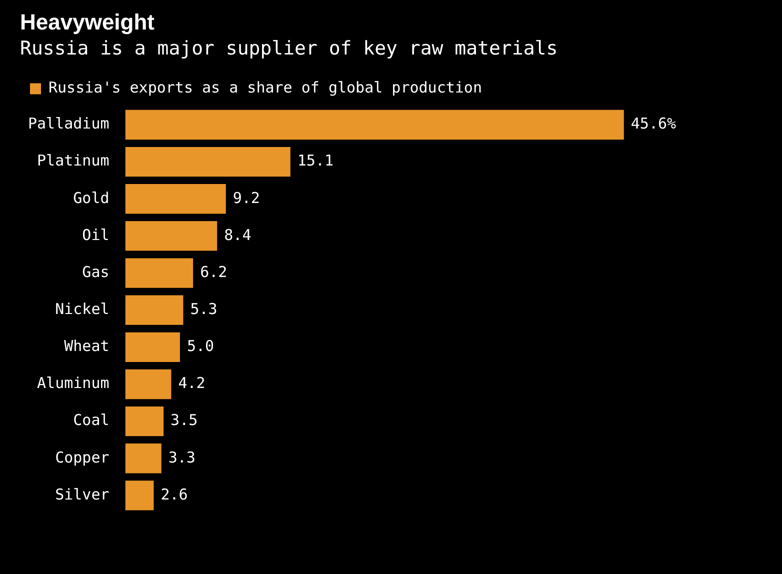 The height and width of the screenshot is (574, 782). I want to click on data-label: 3.5, so click(184, 420).